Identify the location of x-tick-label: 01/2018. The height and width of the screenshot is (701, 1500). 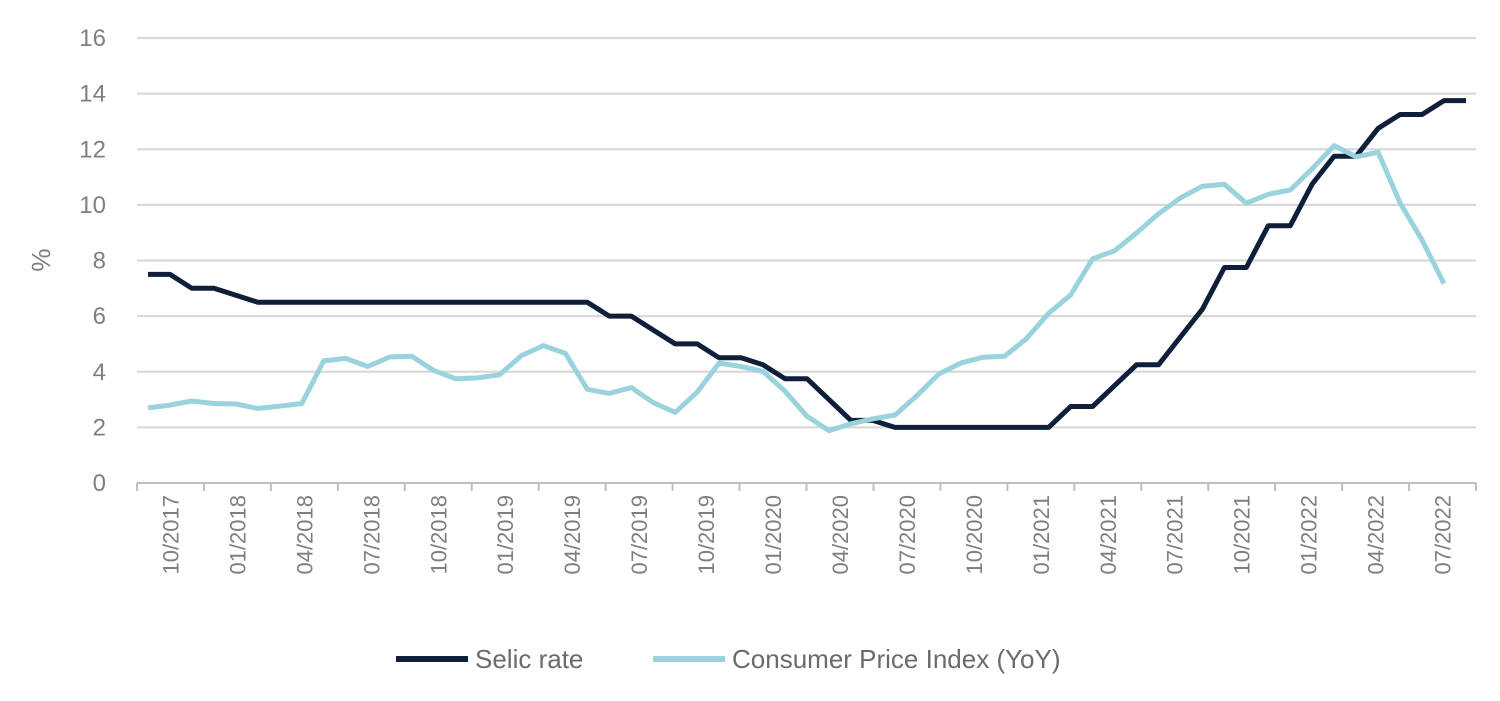
(237, 535).